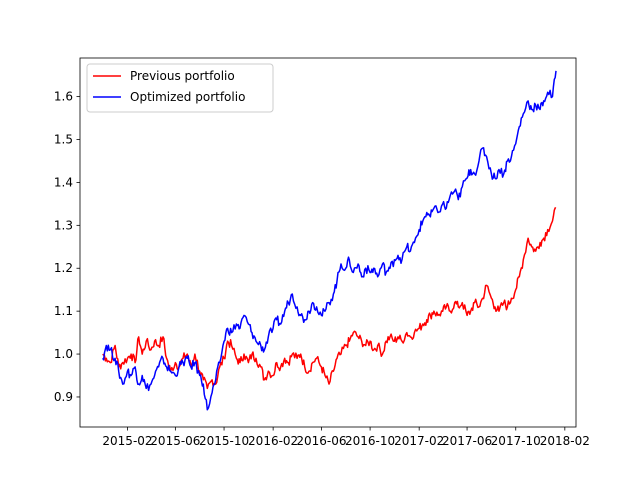  I want to click on y-tick-label: 1.2, so click(63, 268).